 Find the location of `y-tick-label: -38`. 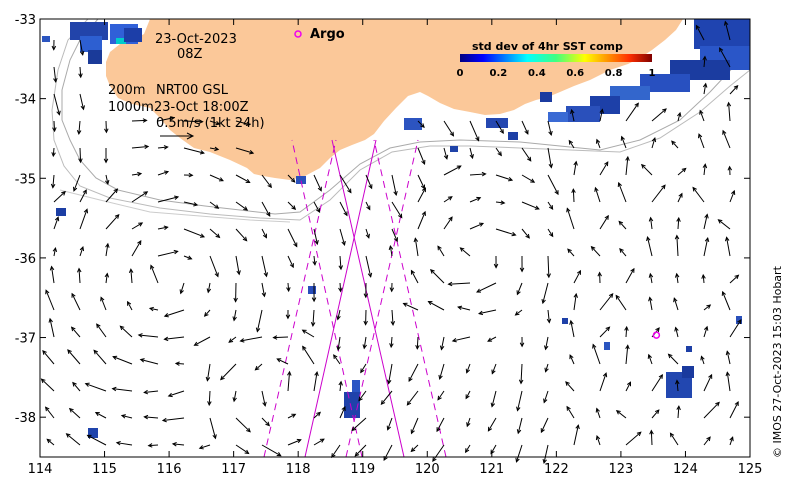

y-tick-label: -38 is located at coordinates (25, 418).